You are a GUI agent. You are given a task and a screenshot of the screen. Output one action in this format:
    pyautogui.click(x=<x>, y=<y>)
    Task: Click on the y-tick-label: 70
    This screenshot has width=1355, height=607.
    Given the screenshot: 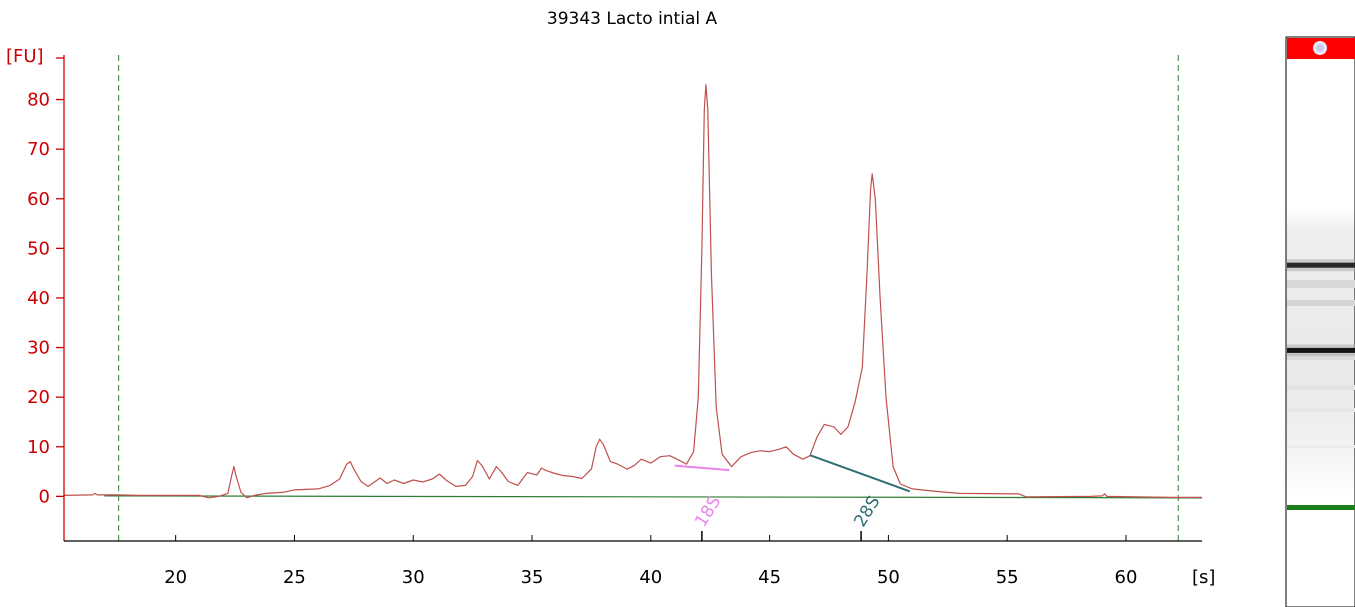 What is the action you would take?
    pyautogui.click(x=38, y=149)
    